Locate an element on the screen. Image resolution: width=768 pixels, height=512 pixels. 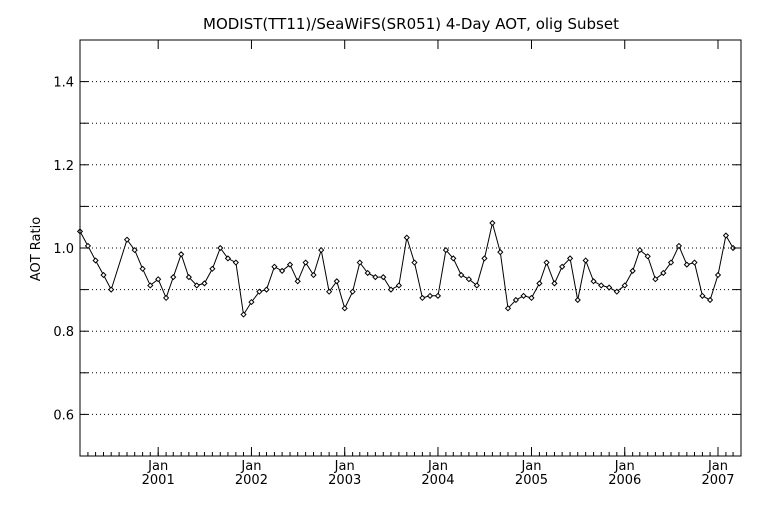
x-tick-year-label: 2001 is located at coordinates (158, 480).